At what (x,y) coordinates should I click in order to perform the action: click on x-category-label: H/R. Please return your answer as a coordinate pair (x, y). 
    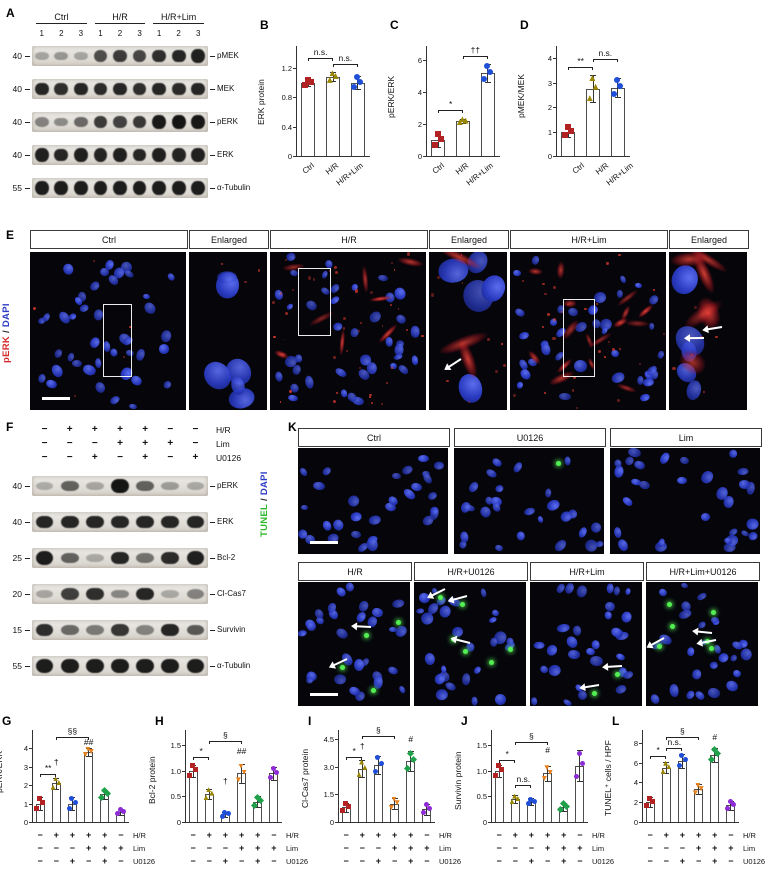
    Looking at the image, I should click on (332, 169).